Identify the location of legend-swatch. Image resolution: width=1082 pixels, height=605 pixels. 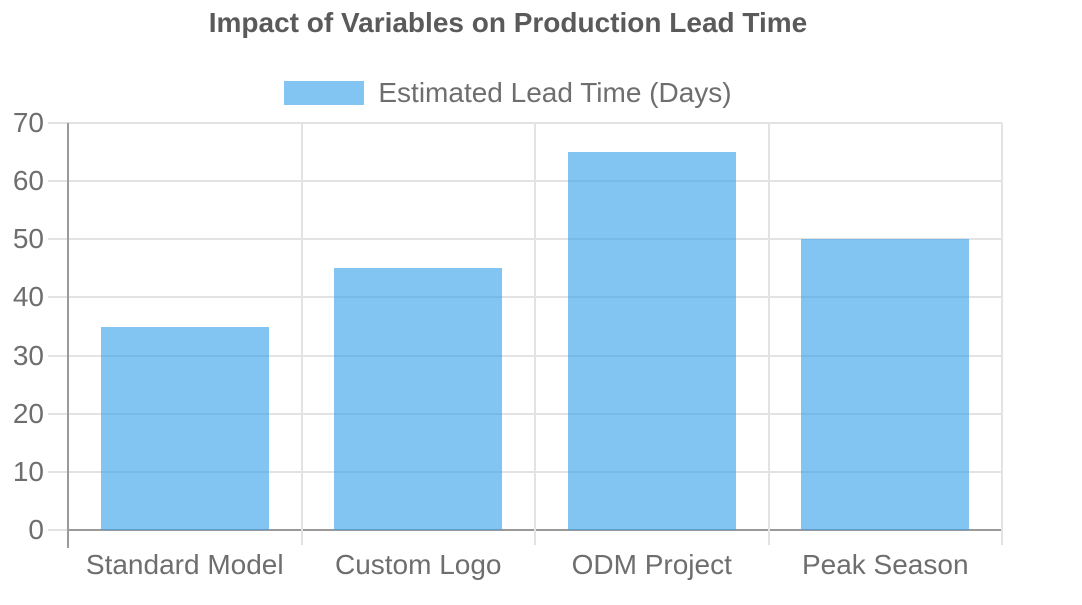
(324, 93).